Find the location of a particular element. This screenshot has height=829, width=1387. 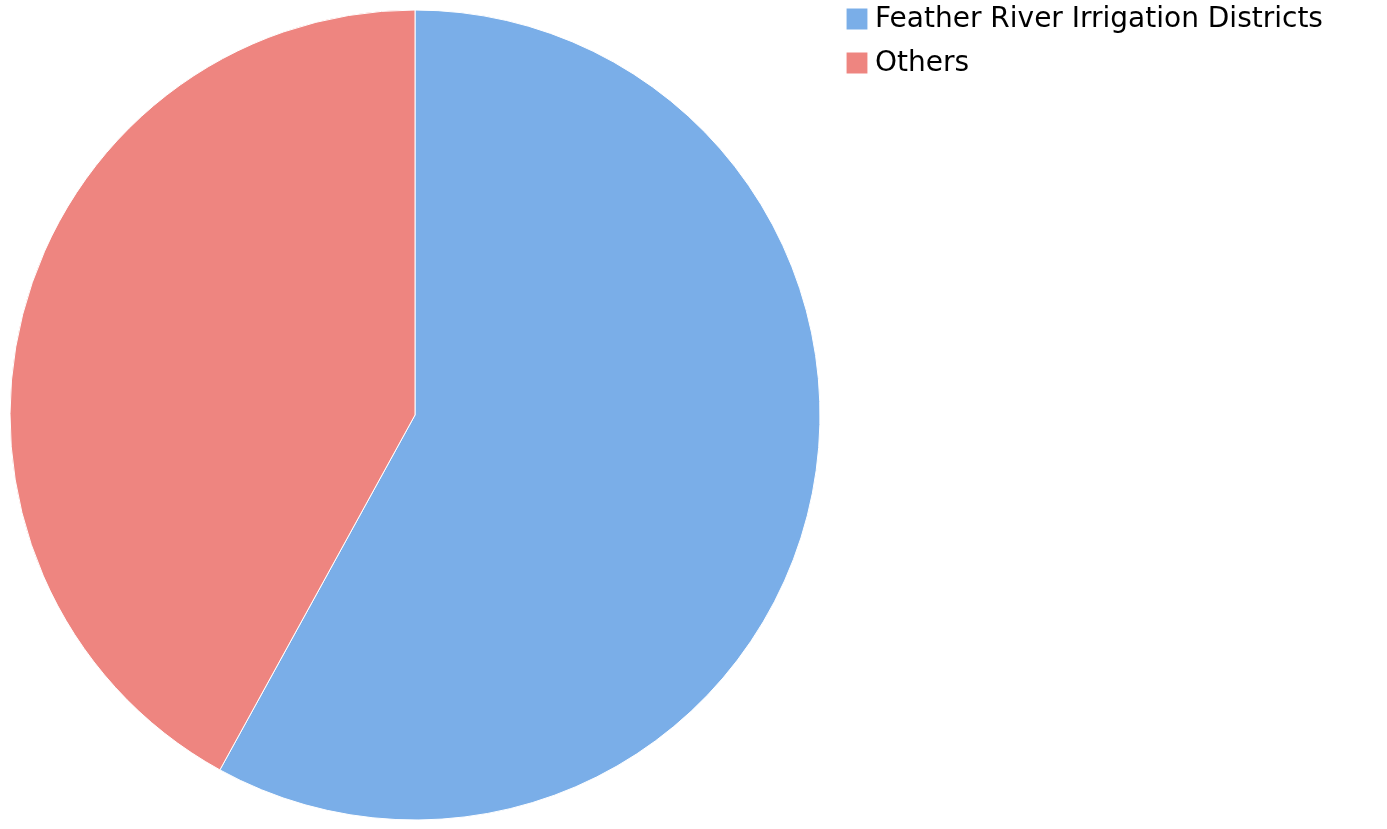

legend-label: Others is located at coordinates (922, 61).